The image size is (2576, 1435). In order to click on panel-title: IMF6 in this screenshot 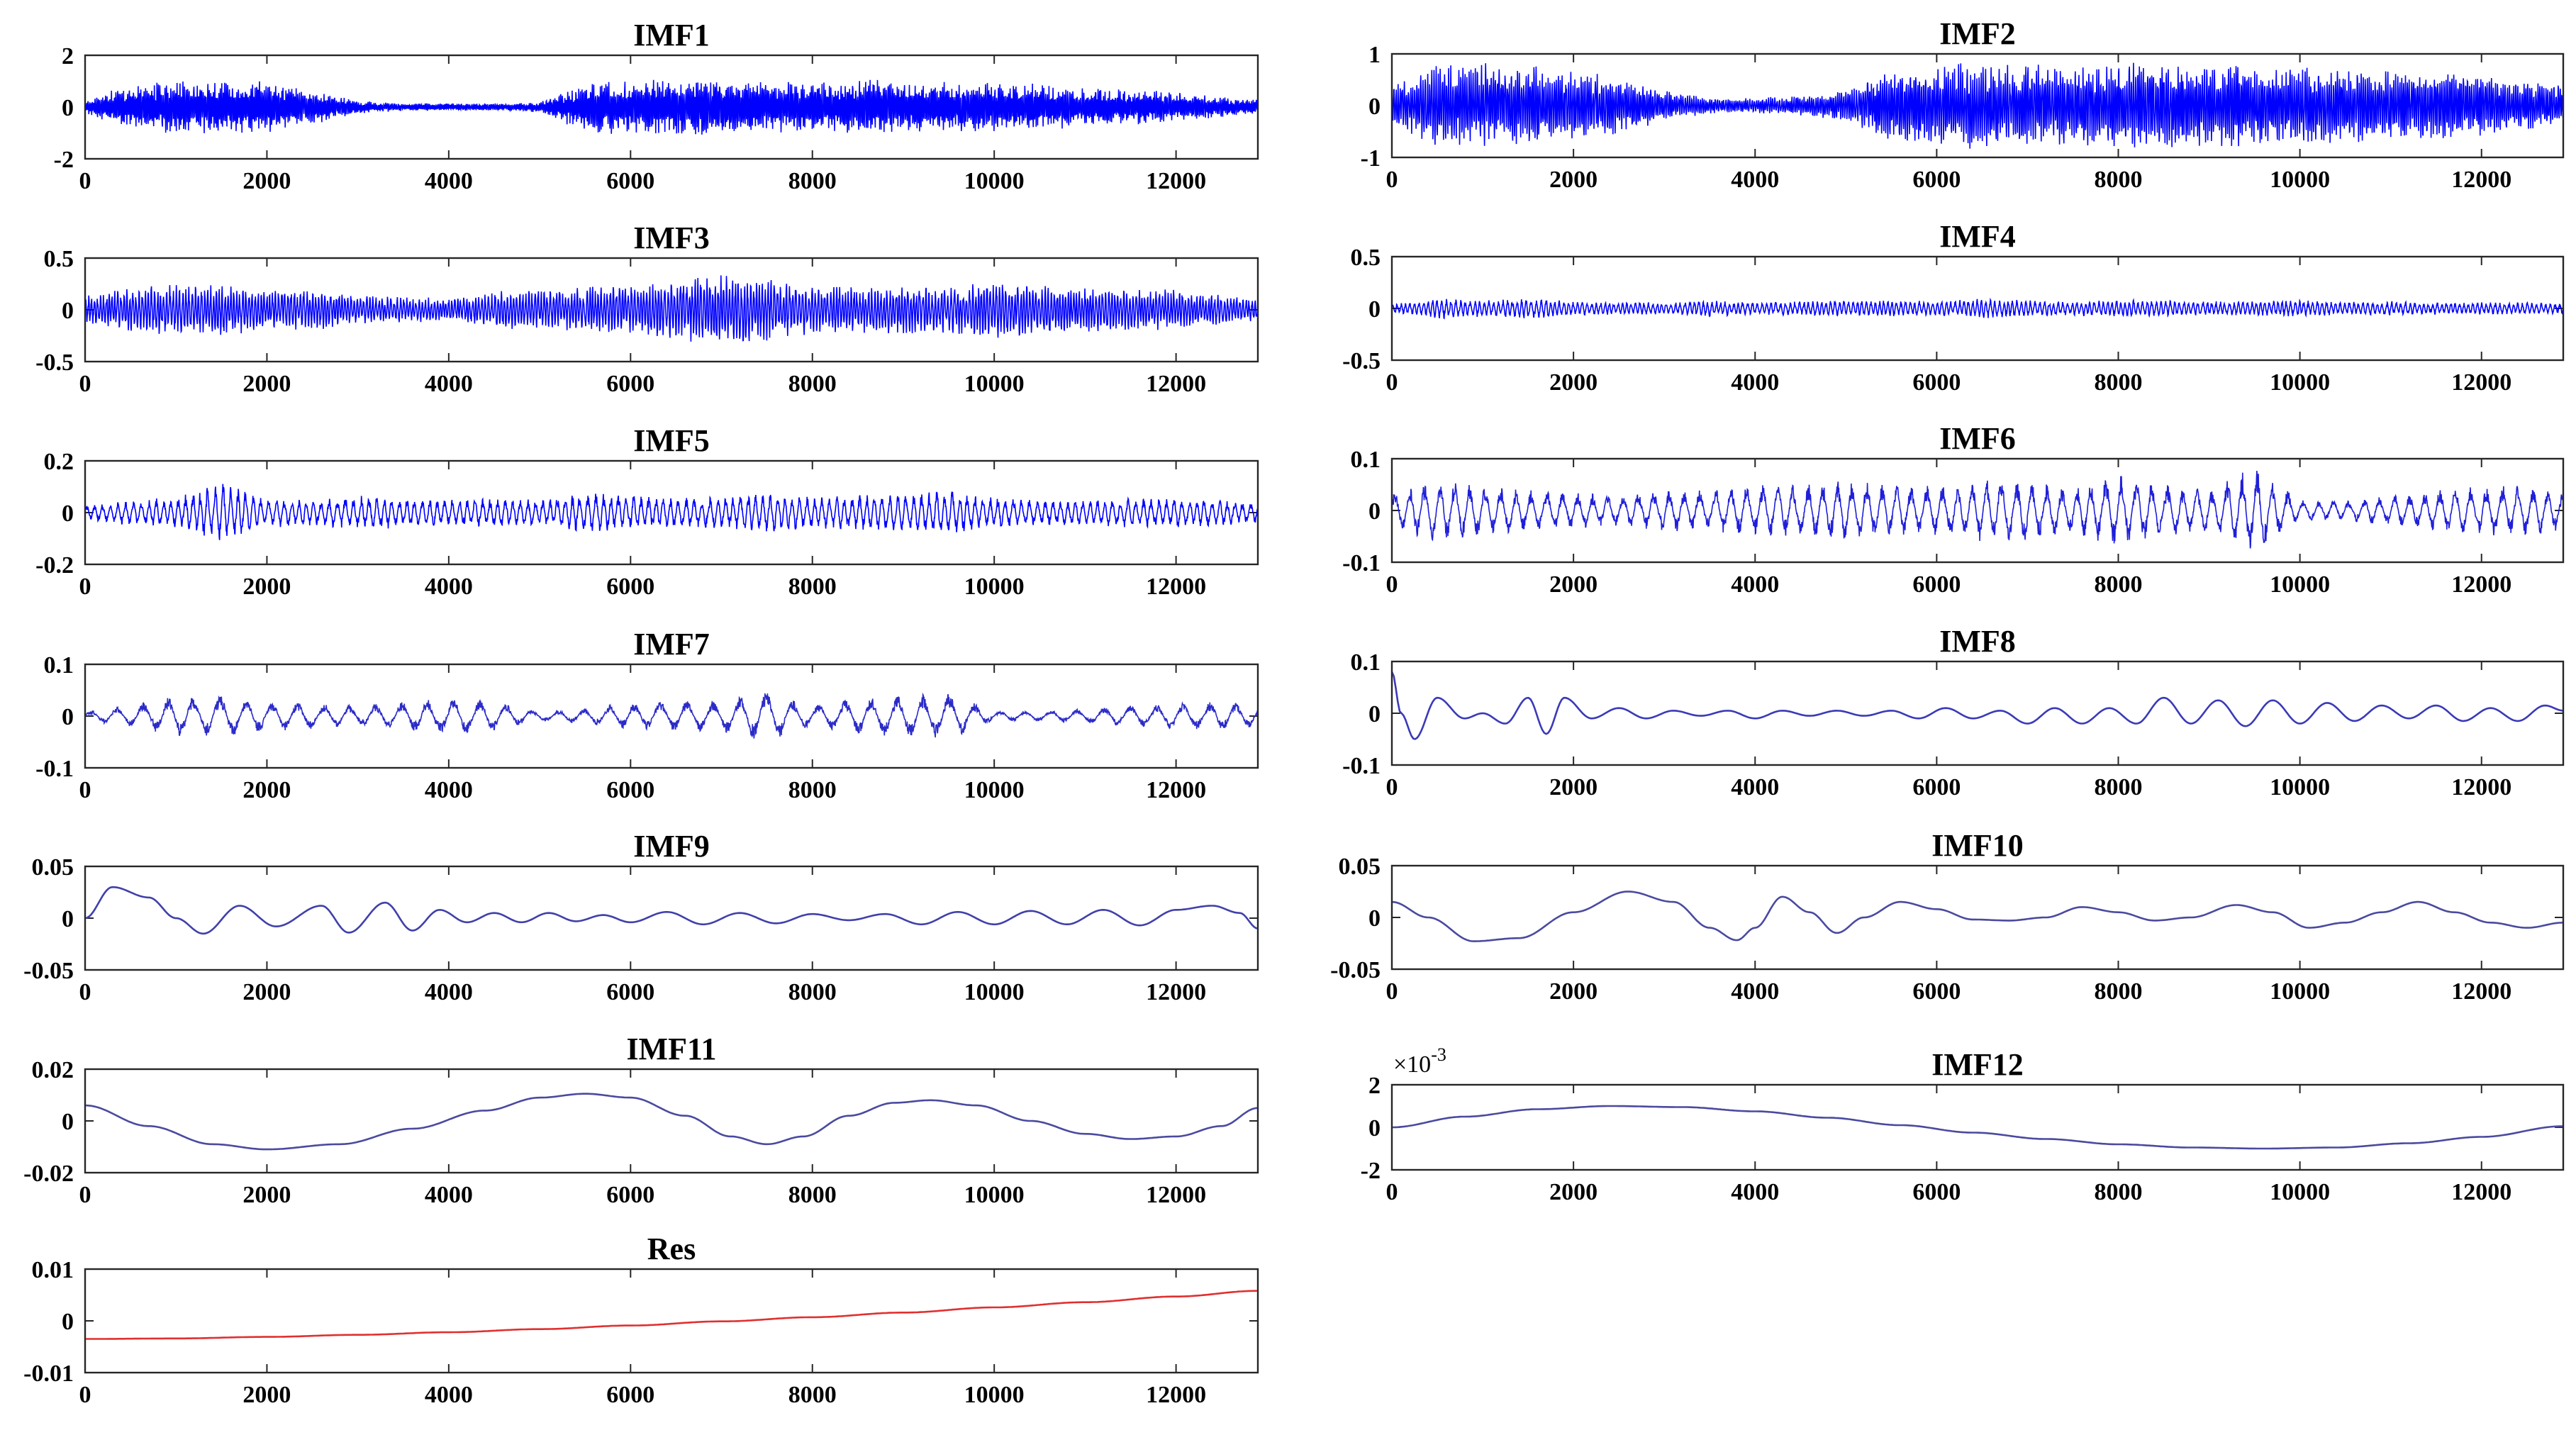, I will do `click(1977, 438)`.